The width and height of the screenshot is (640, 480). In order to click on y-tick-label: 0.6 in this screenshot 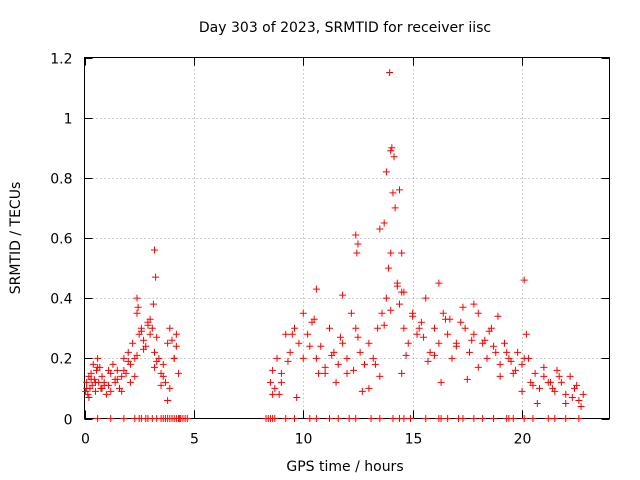, I will do `click(61, 240)`.